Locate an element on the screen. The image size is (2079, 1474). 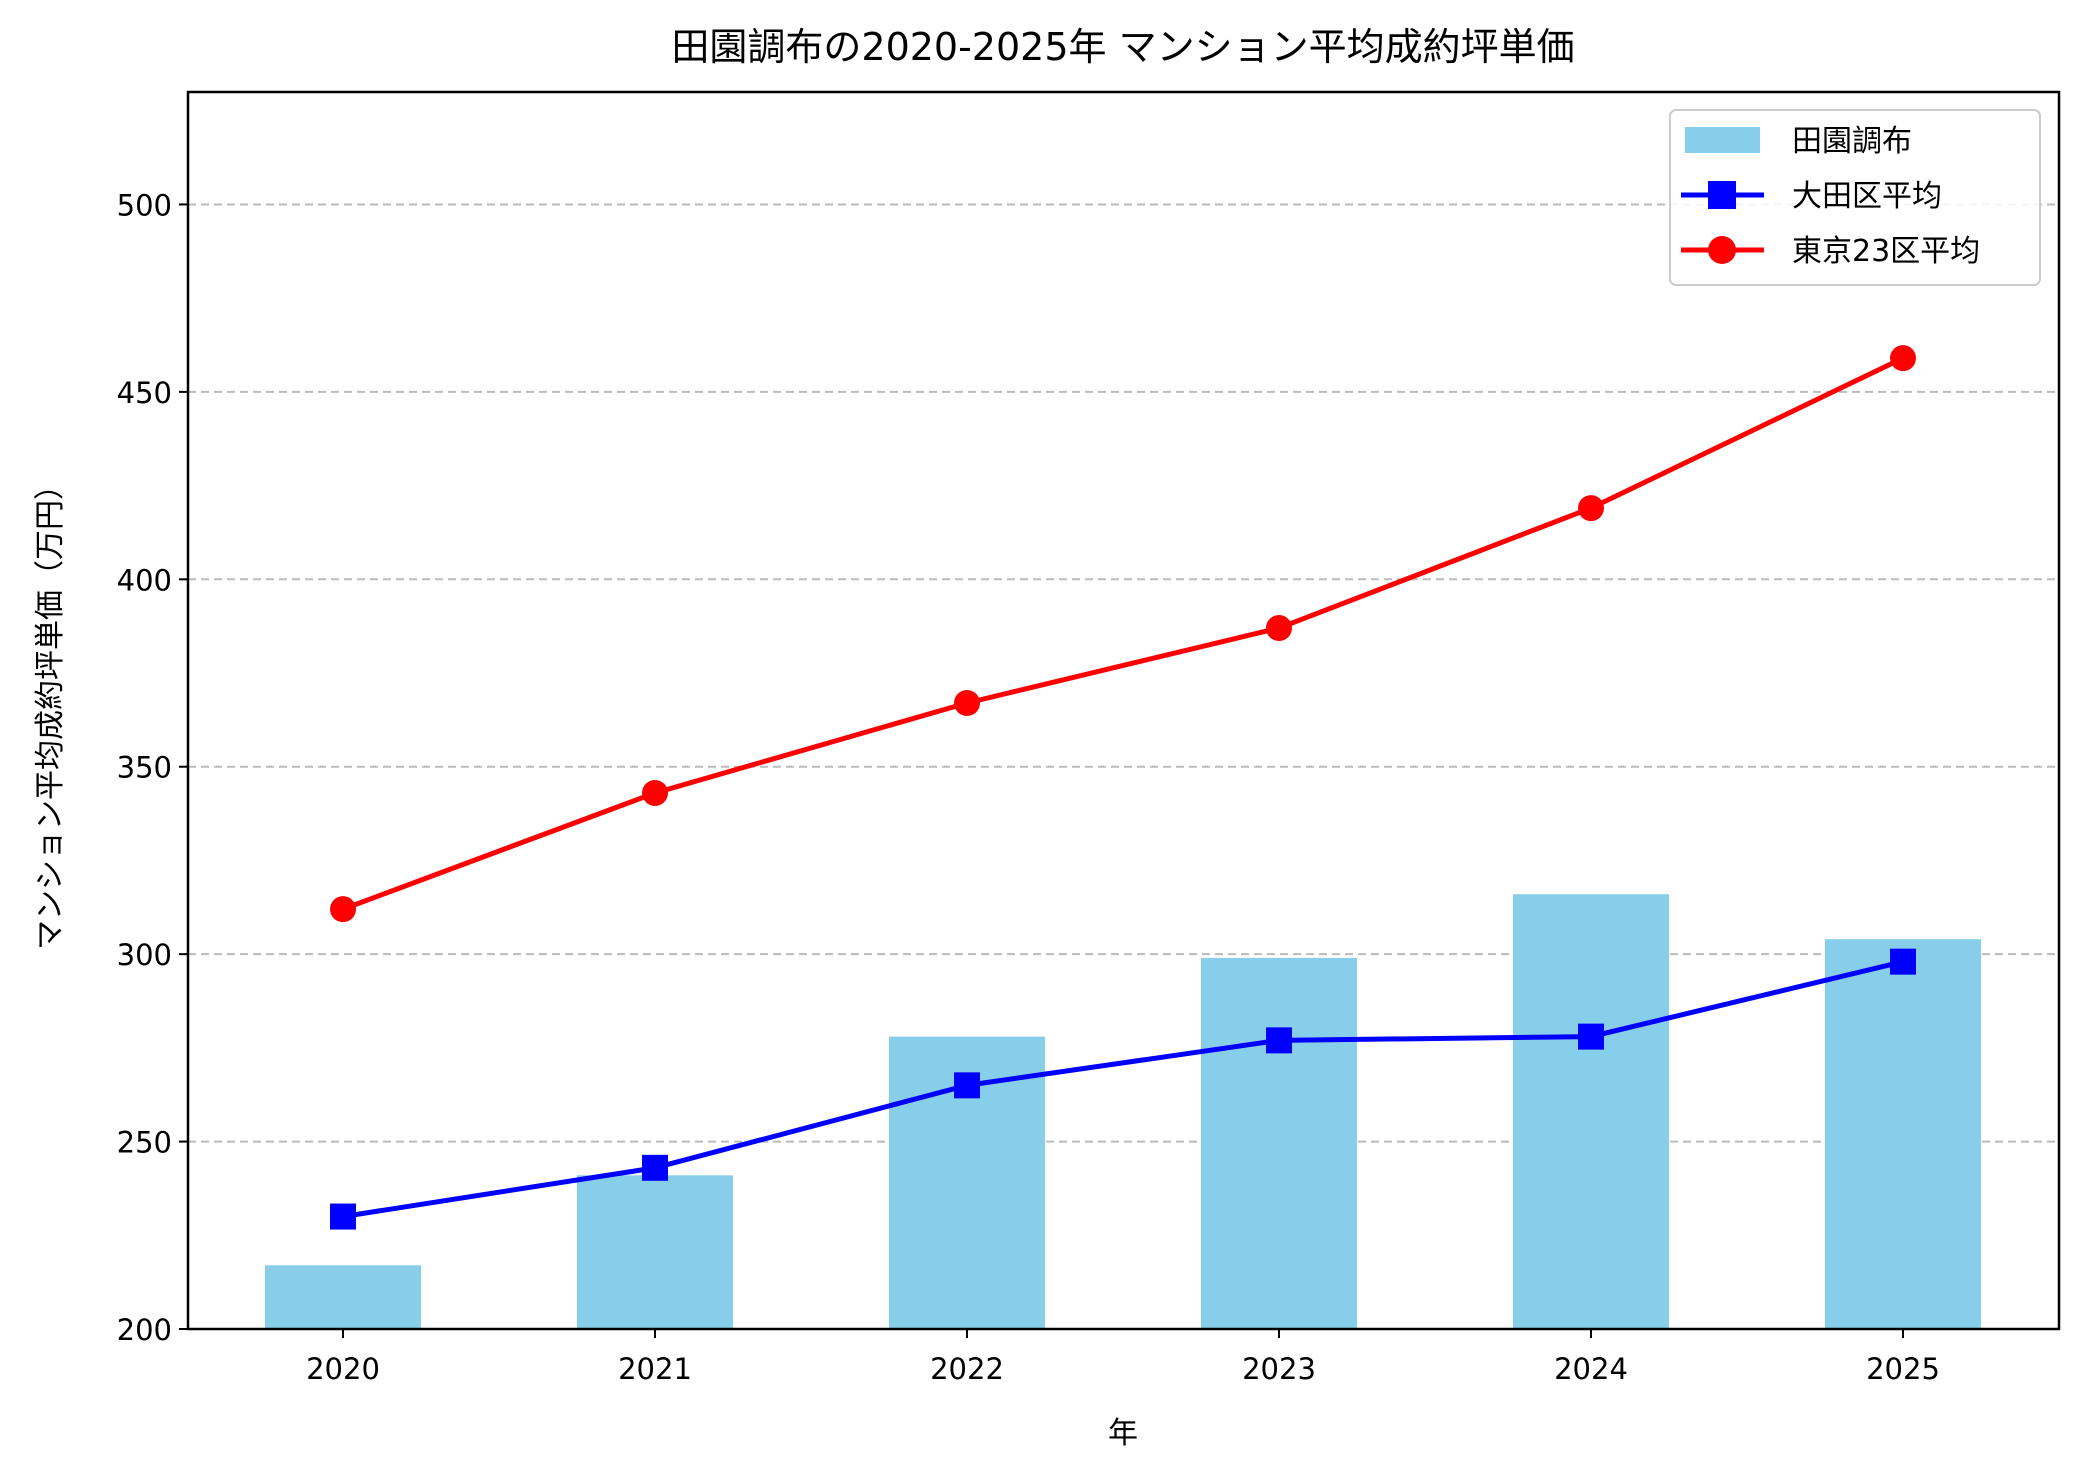
x-tick-label: 2023 is located at coordinates (1279, 1369).